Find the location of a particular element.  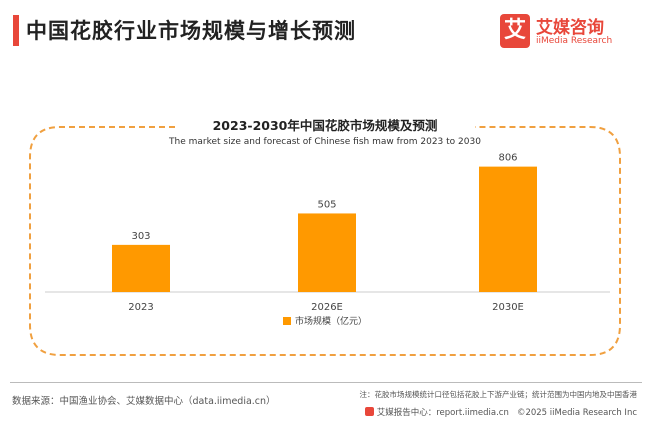

footnote: 注：花胶市场规模统计口径包括花胶上下游产业链；统计范围为中国内地及中国香港 is located at coordinates (498, 394).